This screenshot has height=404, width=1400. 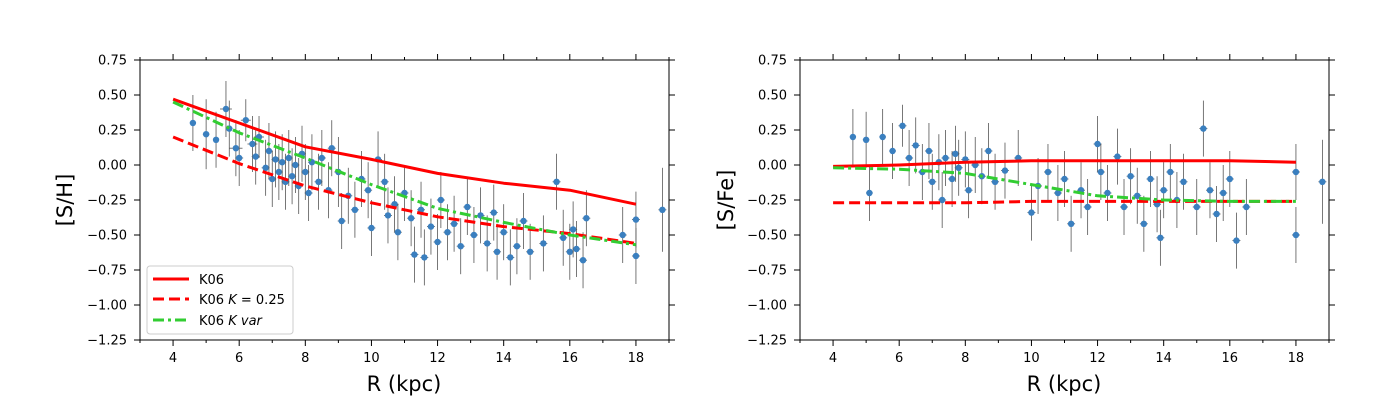 I want to click on x-tick-label: 14, so click(x=1163, y=358).